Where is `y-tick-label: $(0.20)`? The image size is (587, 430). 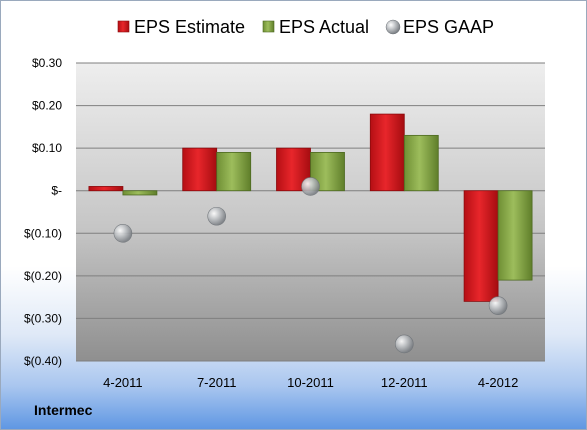 y-tick-label: $(0.20) is located at coordinates (43, 276).